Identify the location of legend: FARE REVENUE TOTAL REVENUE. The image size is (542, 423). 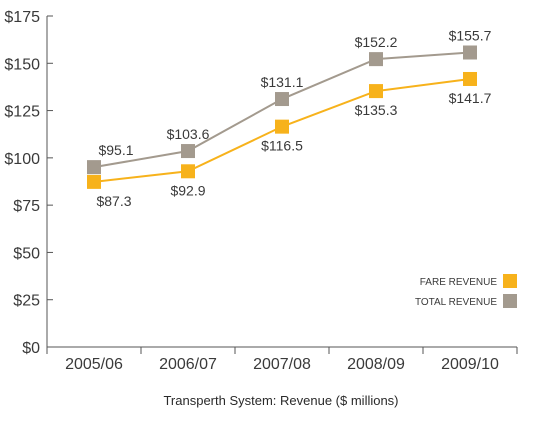
(466, 291).